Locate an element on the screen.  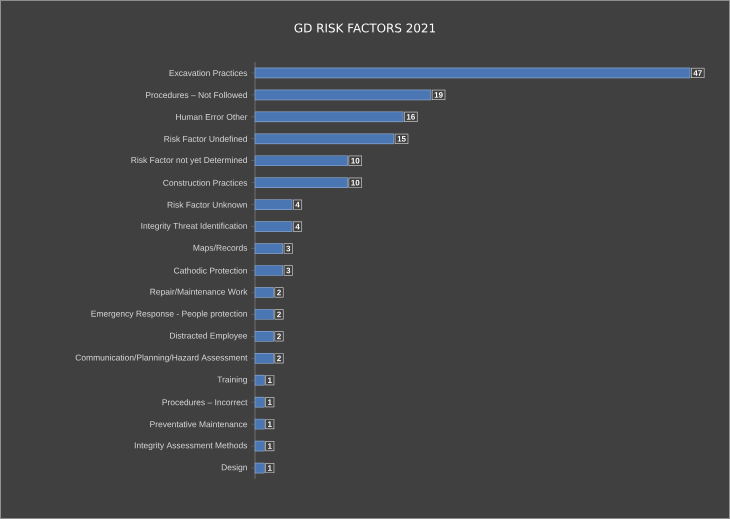
y-tick-label: Excavation Practices is located at coordinates (209, 73).